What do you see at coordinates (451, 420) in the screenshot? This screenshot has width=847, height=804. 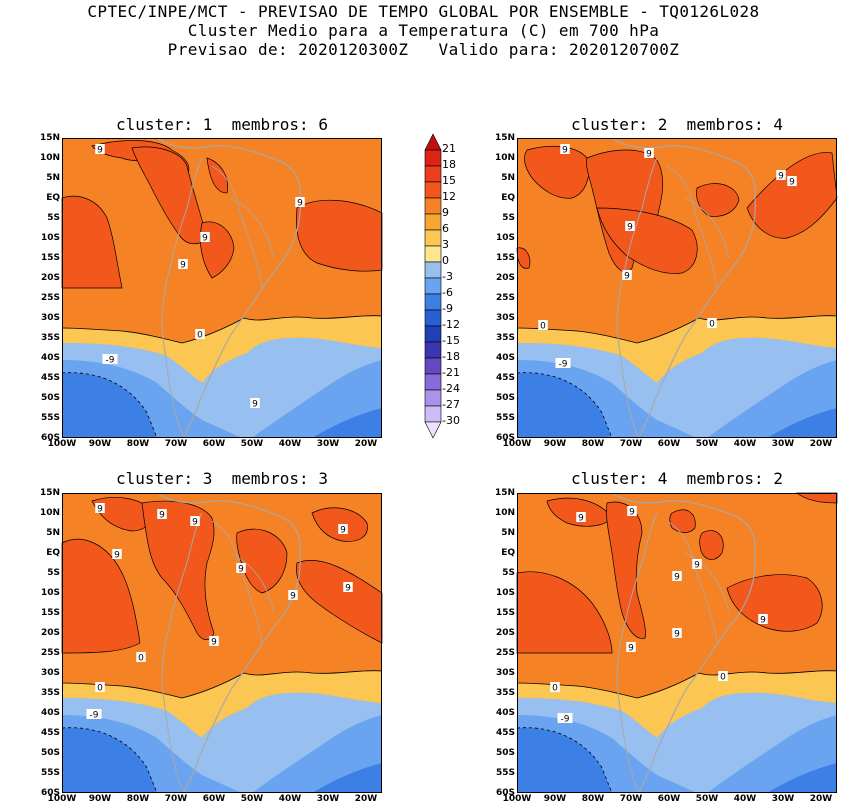 I see `colorbar-tick-label: -30` at bounding box center [451, 420].